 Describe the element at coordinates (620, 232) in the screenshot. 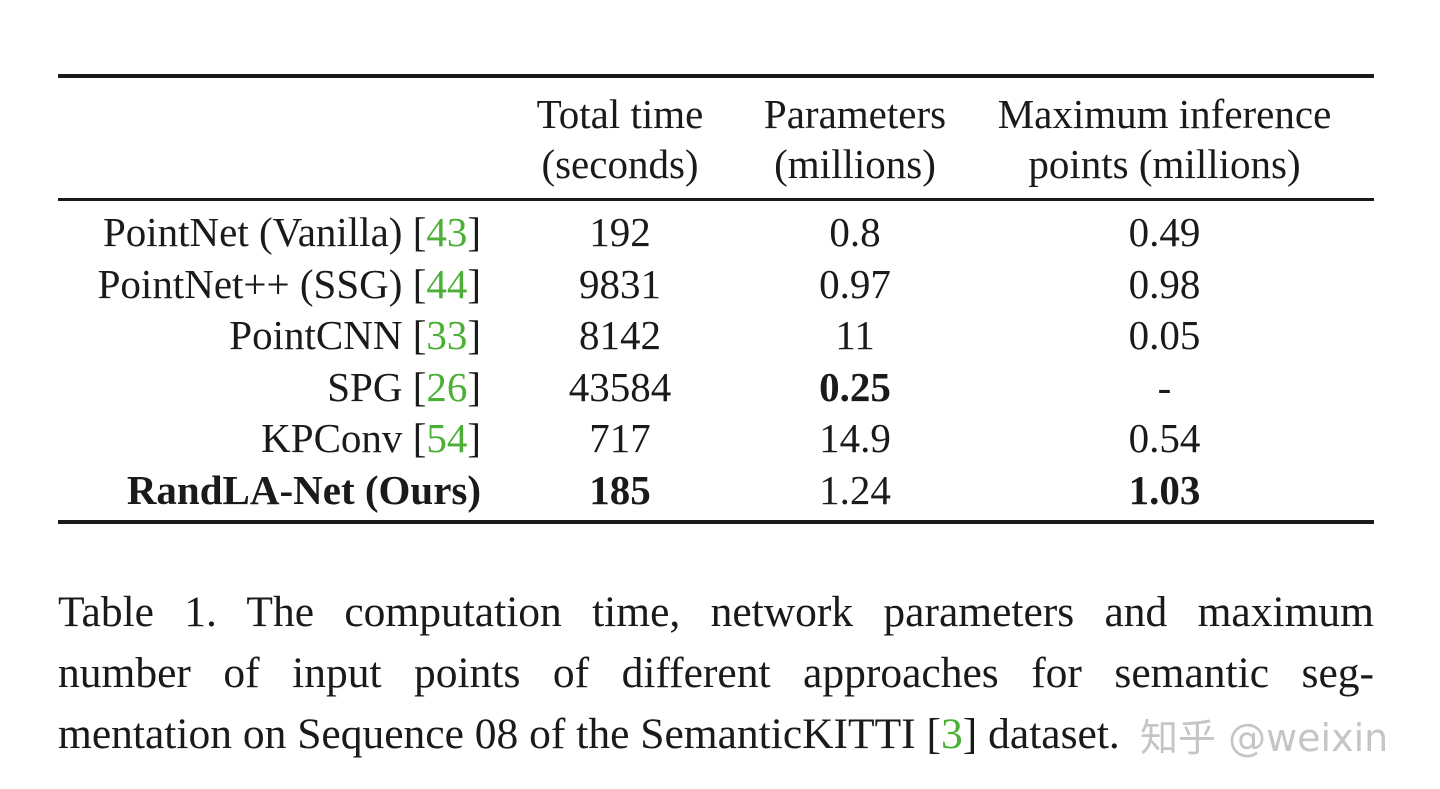

I see `time-cell: 192` at that location.